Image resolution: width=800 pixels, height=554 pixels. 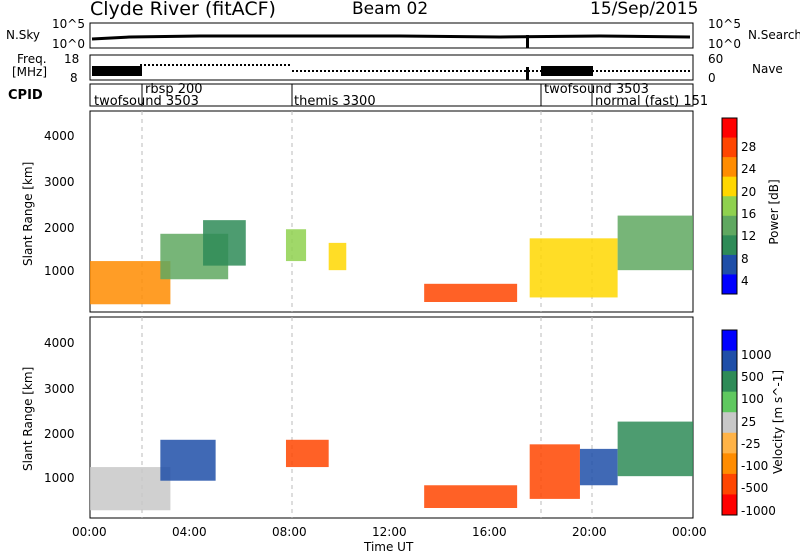 What do you see at coordinates (23, 35) in the screenshot?
I see `noise-left-label: N.Sky` at bounding box center [23, 35].